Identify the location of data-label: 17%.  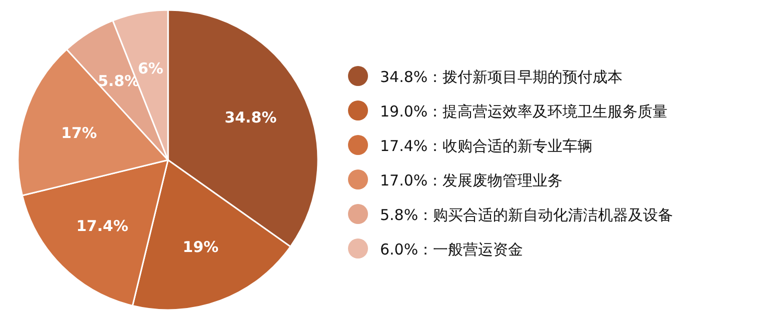
(79, 133).